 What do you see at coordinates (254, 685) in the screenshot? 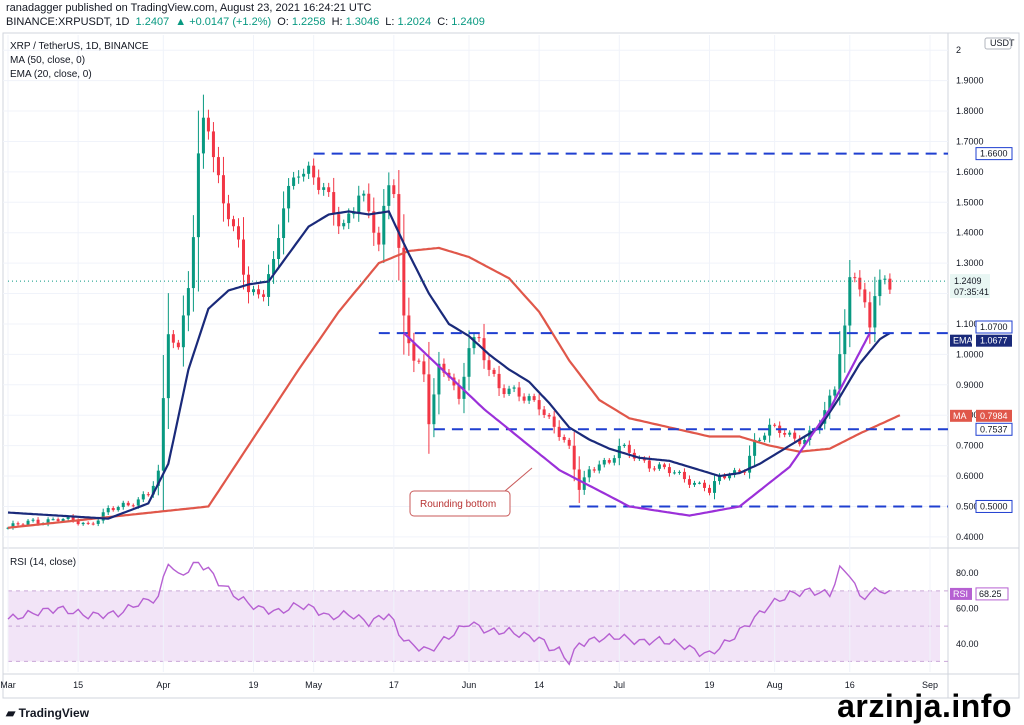
I see `time-tick-label: 19` at bounding box center [254, 685].